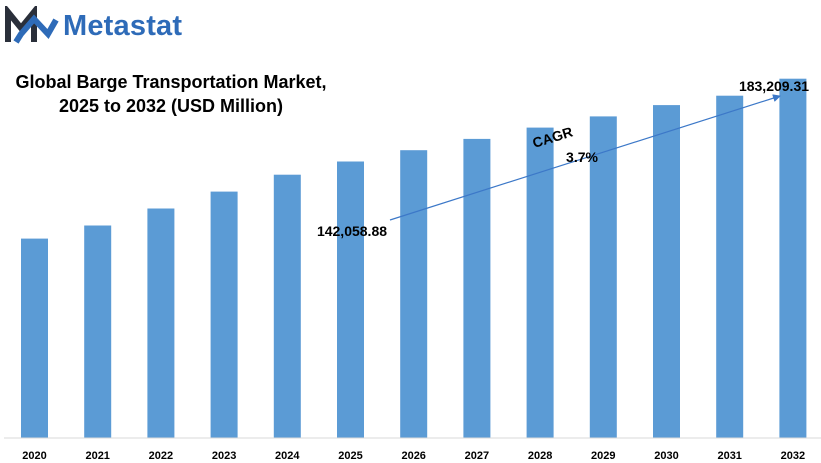 This screenshot has height=463, width=821. What do you see at coordinates (350, 456) in the screenshot?
I see `x-tick-label-2025: 2025` at bounding box center [350, 456].